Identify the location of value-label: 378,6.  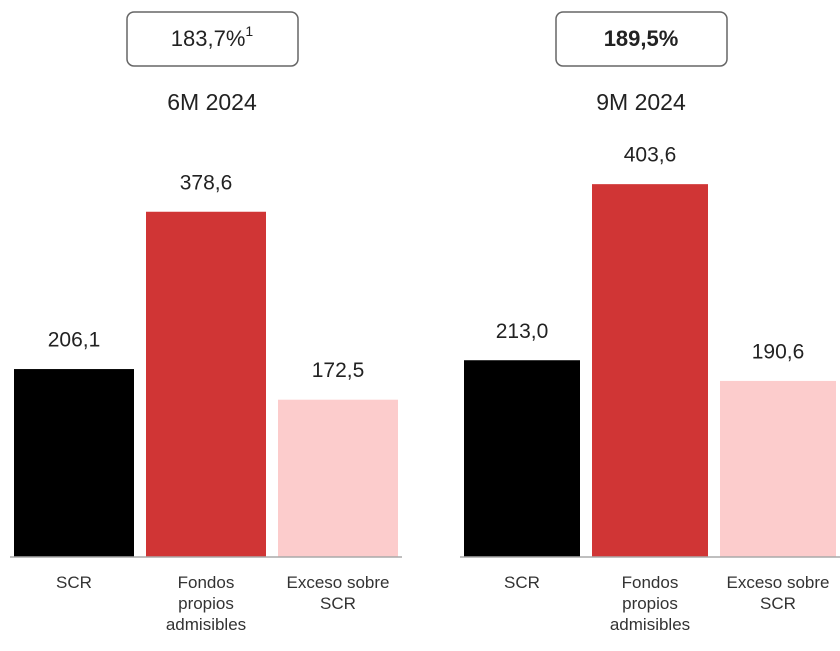
(206, 182).